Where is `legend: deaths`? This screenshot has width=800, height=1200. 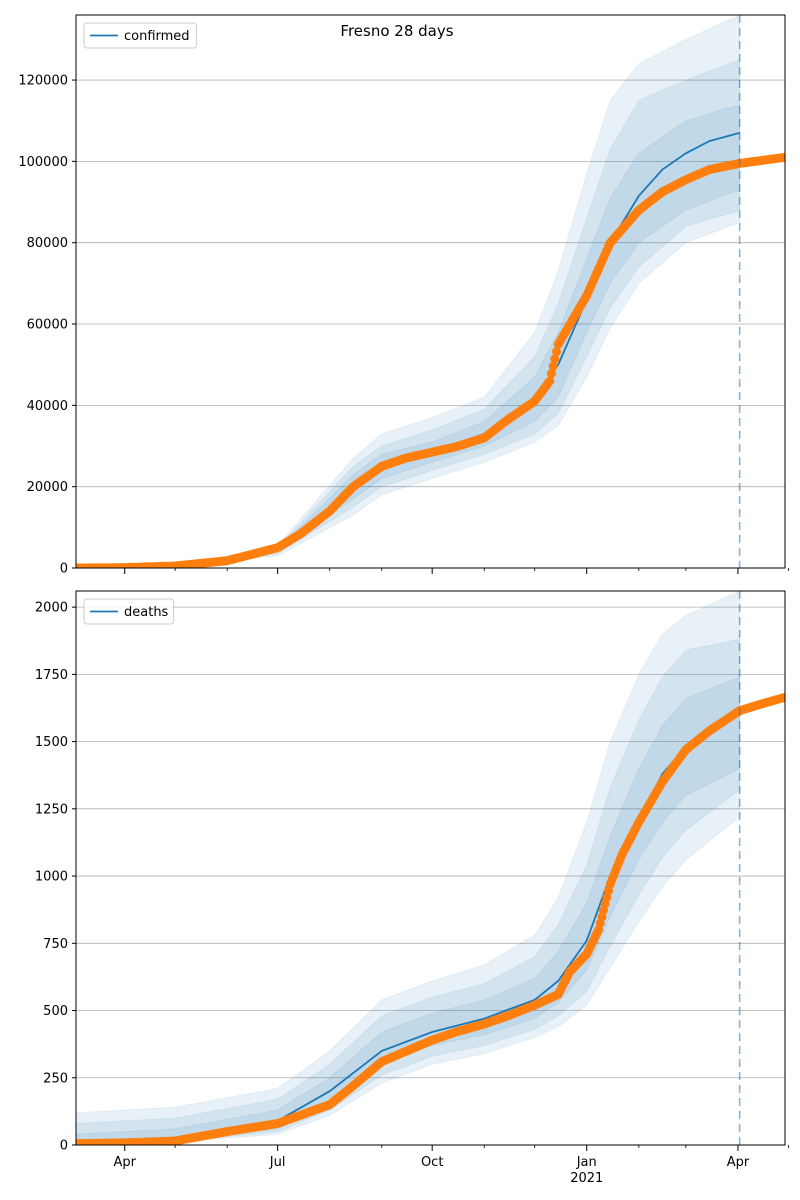 legend: deaths is located at coordinates (129, 611).